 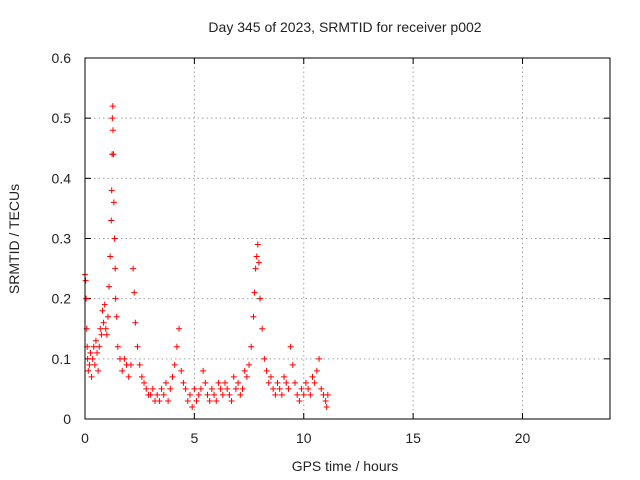 What do you see at coordinates (194, 438) in the screenshot?
I see `x-tick-label: 5` at bounding box center [194, 438].